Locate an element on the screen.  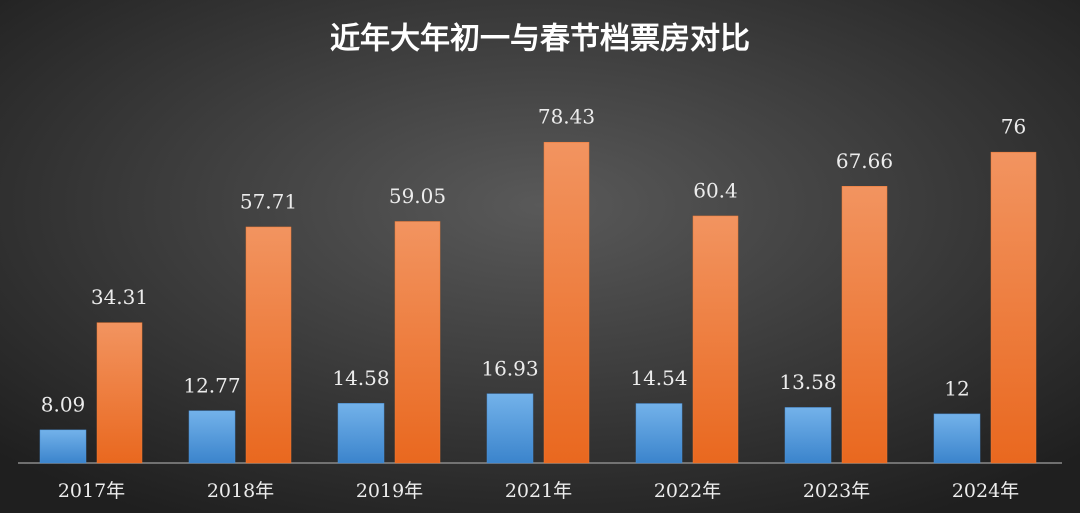
x-tick-label: 2022年 is located at coordinates (687, 491).